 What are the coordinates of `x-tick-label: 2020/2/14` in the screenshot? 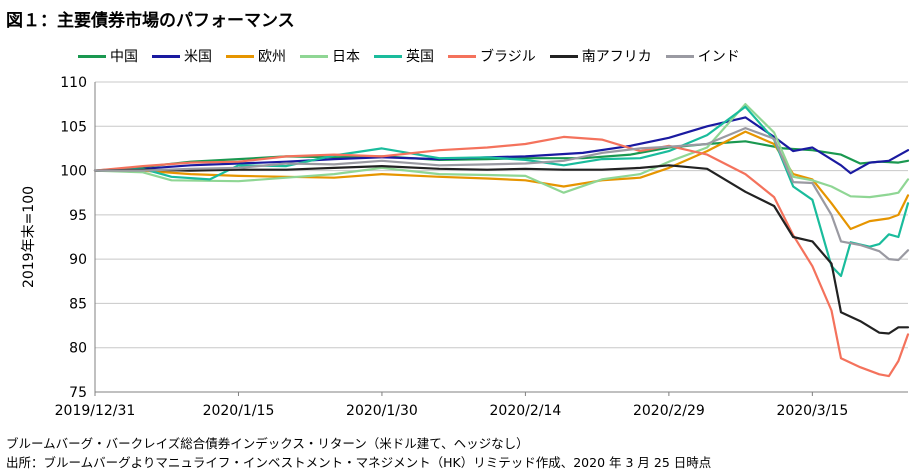 It's located at (526, 411).